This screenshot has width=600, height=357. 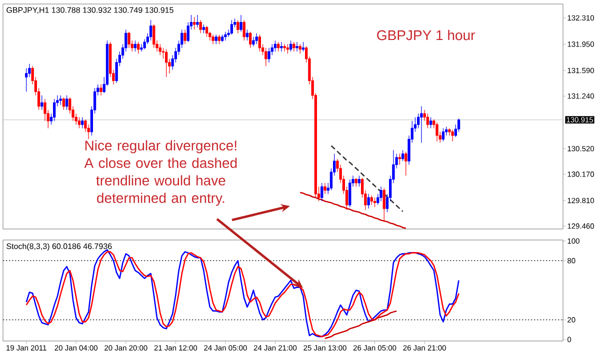 I want to click on chart-title: GBPJPY,H1 130.788 130.932 130.749 130.915, so click(x=90, y=10).